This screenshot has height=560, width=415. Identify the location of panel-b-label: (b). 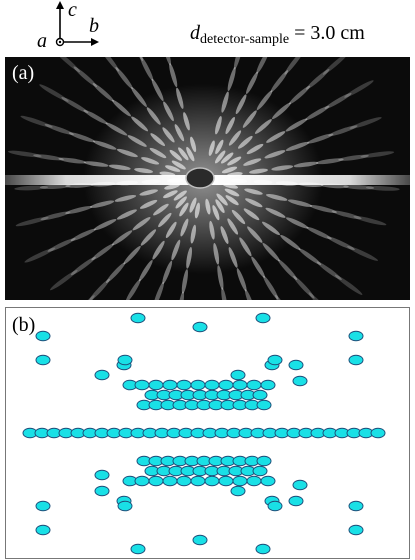
(24, 325).